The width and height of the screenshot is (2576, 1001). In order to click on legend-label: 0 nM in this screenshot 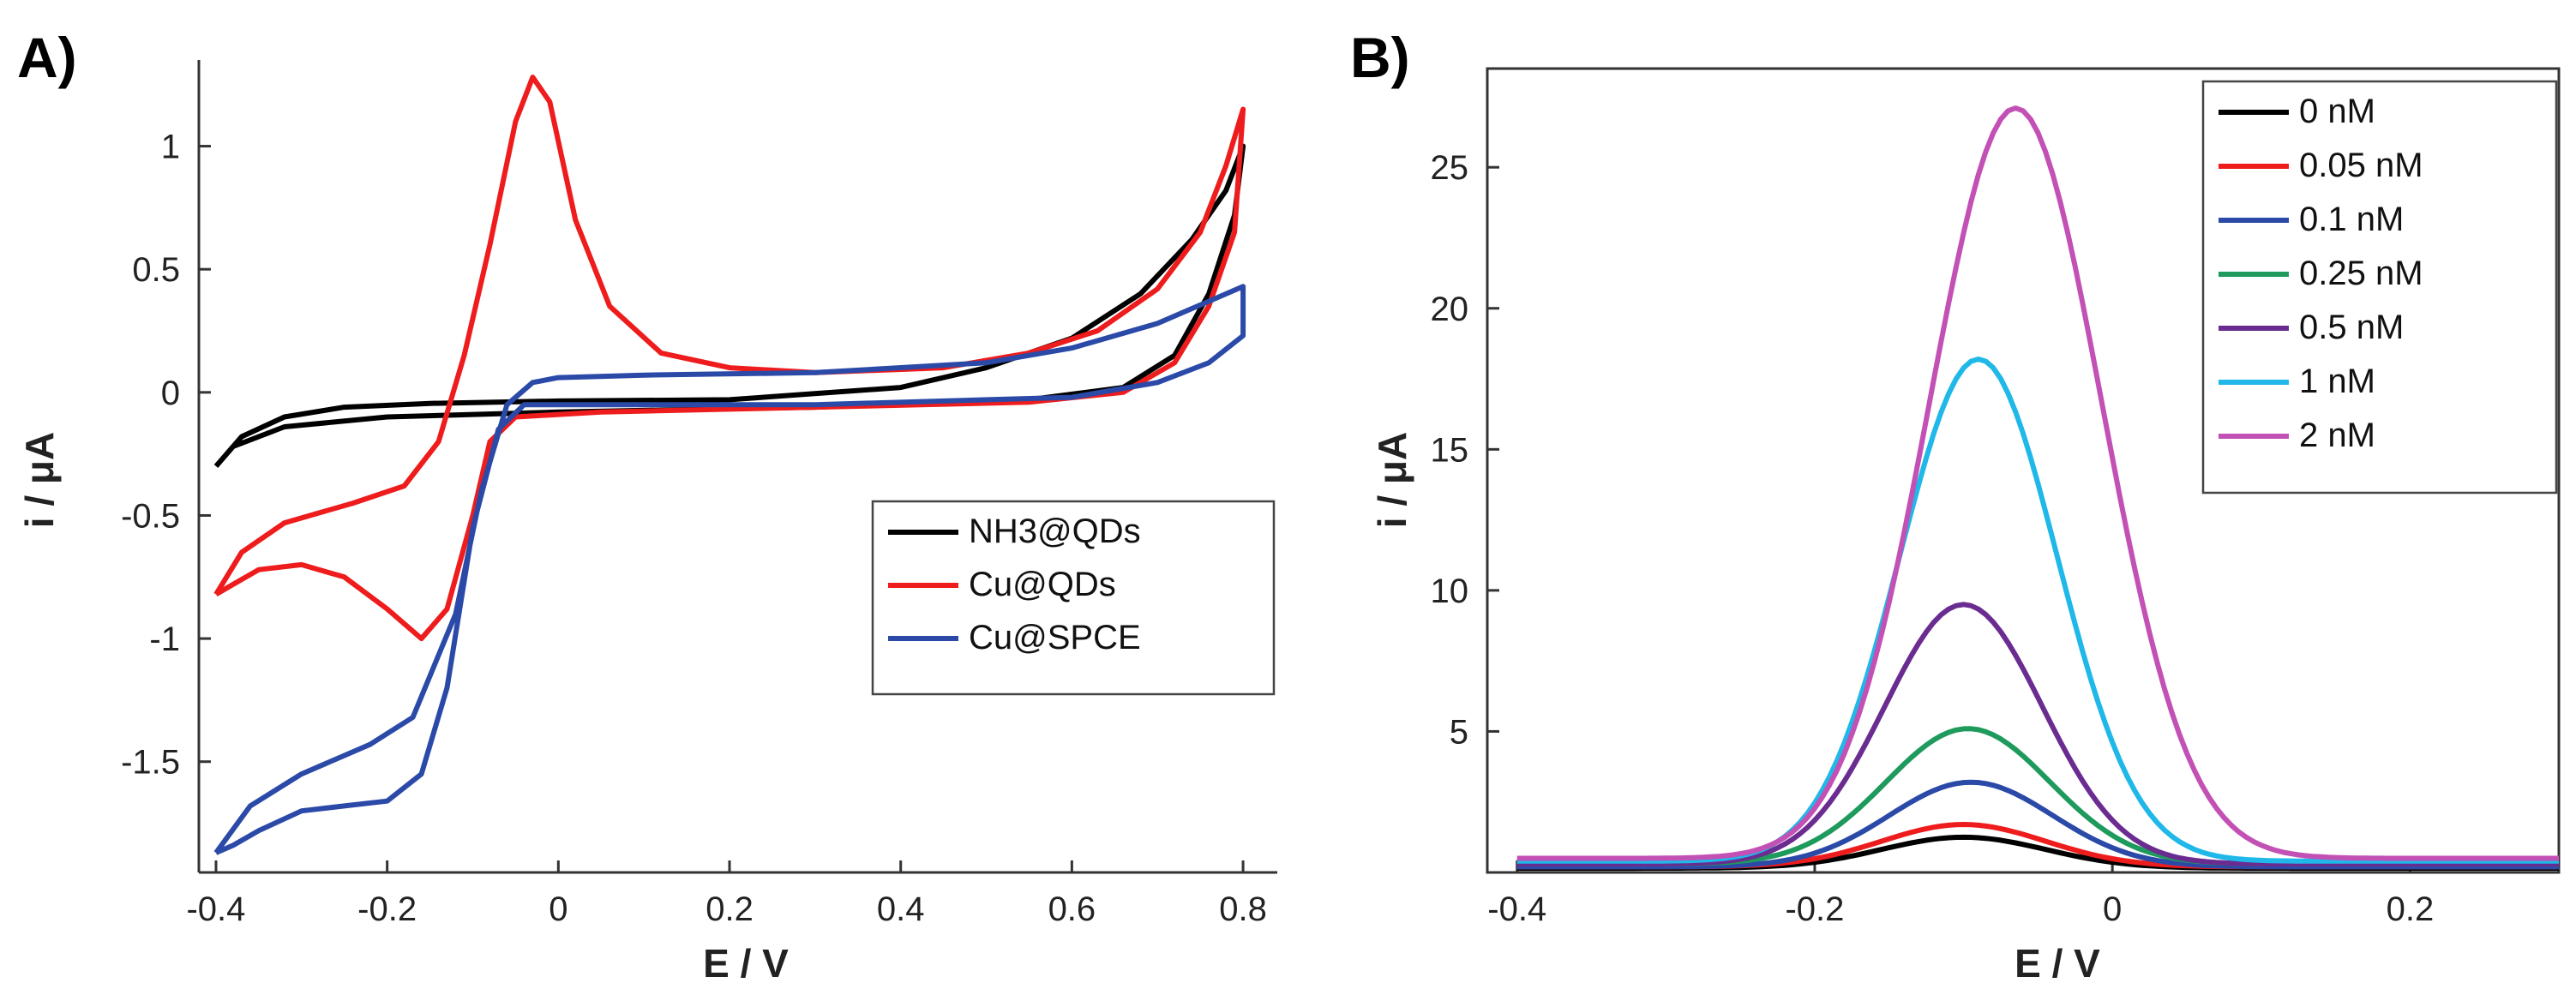, I will do `click(2337, 111)`.